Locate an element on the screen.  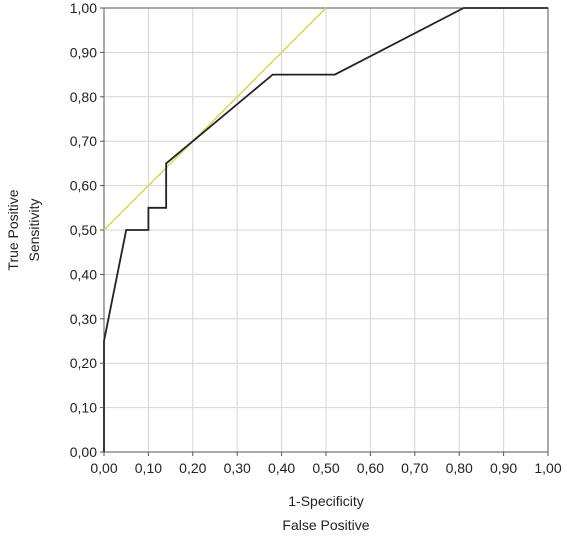
y-tick-label: 0,20 is located at coordinates (83, 363).